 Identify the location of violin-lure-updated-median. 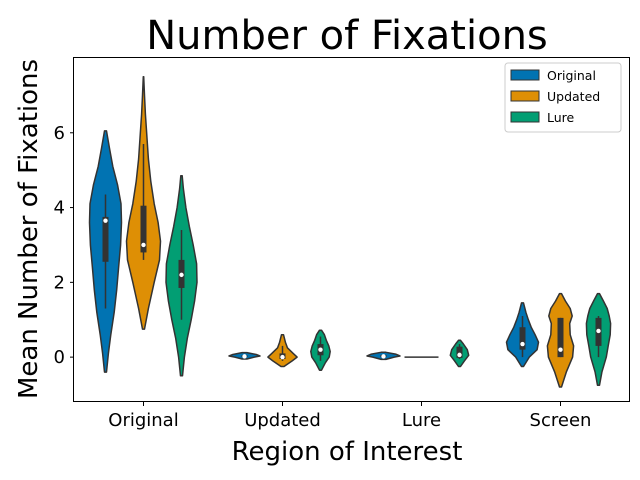
(320, 349).